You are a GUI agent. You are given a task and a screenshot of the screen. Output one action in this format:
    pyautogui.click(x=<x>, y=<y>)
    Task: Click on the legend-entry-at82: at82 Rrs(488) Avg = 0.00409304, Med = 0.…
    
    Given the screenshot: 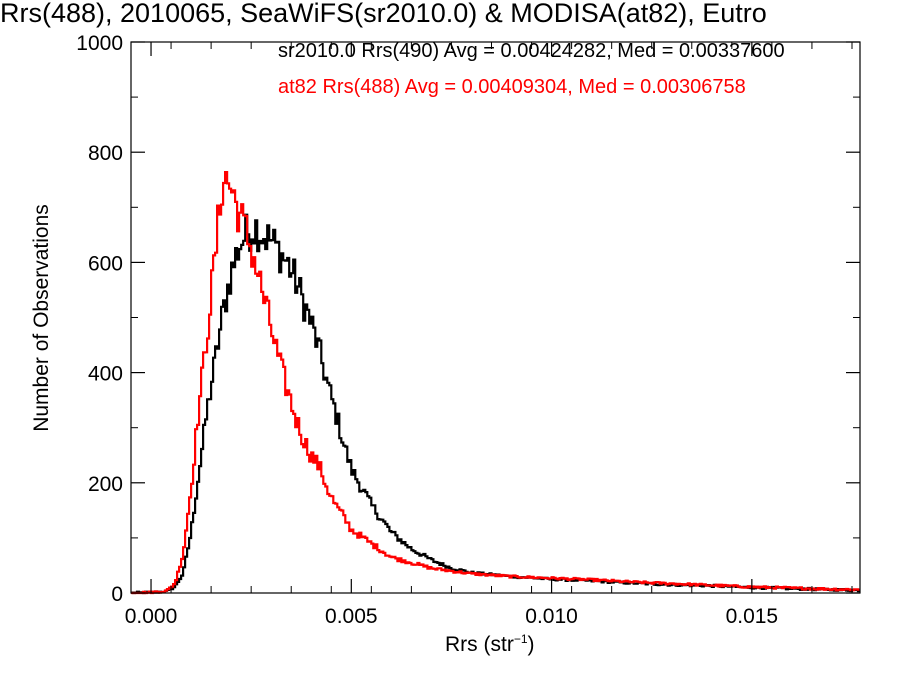 What is the action you would take?
    pyautogui.click(x=512, y=87)
    